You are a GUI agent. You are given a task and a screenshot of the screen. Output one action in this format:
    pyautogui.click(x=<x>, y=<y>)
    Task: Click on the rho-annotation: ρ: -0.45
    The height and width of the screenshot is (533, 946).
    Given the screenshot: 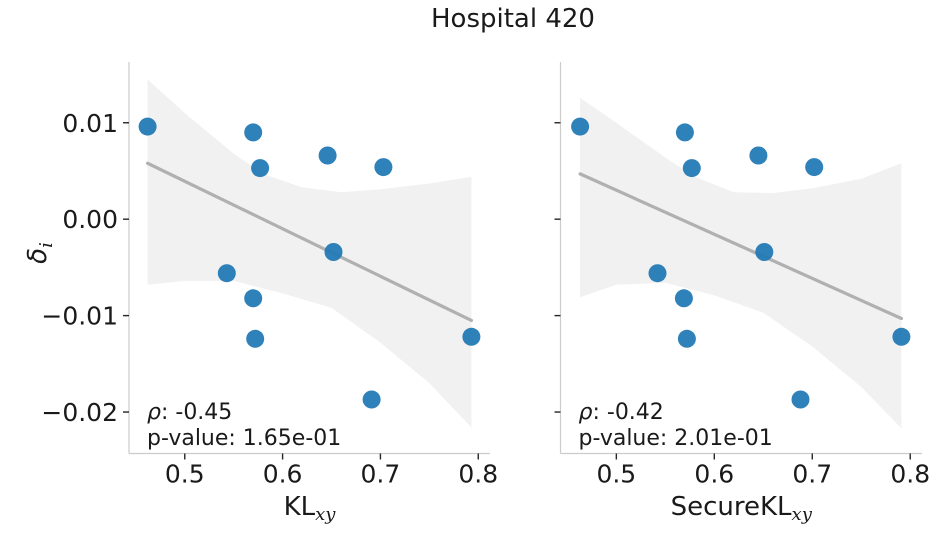 What is the action you would take?
    pyautogui.click(x=189, y=412)
    